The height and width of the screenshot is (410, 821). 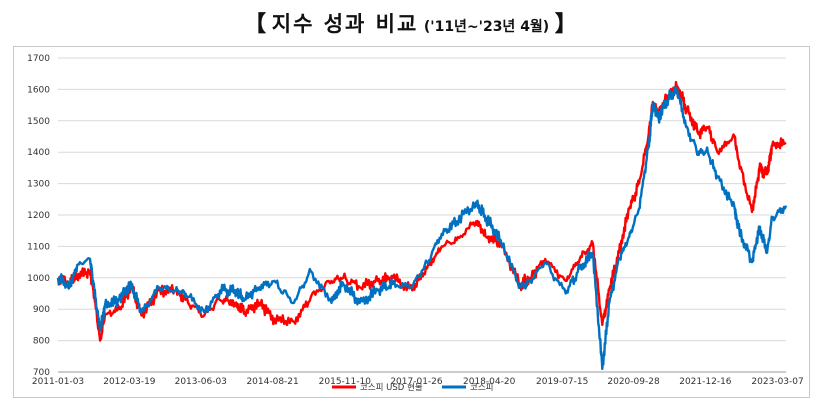 I want to click on y-tick-label: 1300, so click(x=38, y=185).